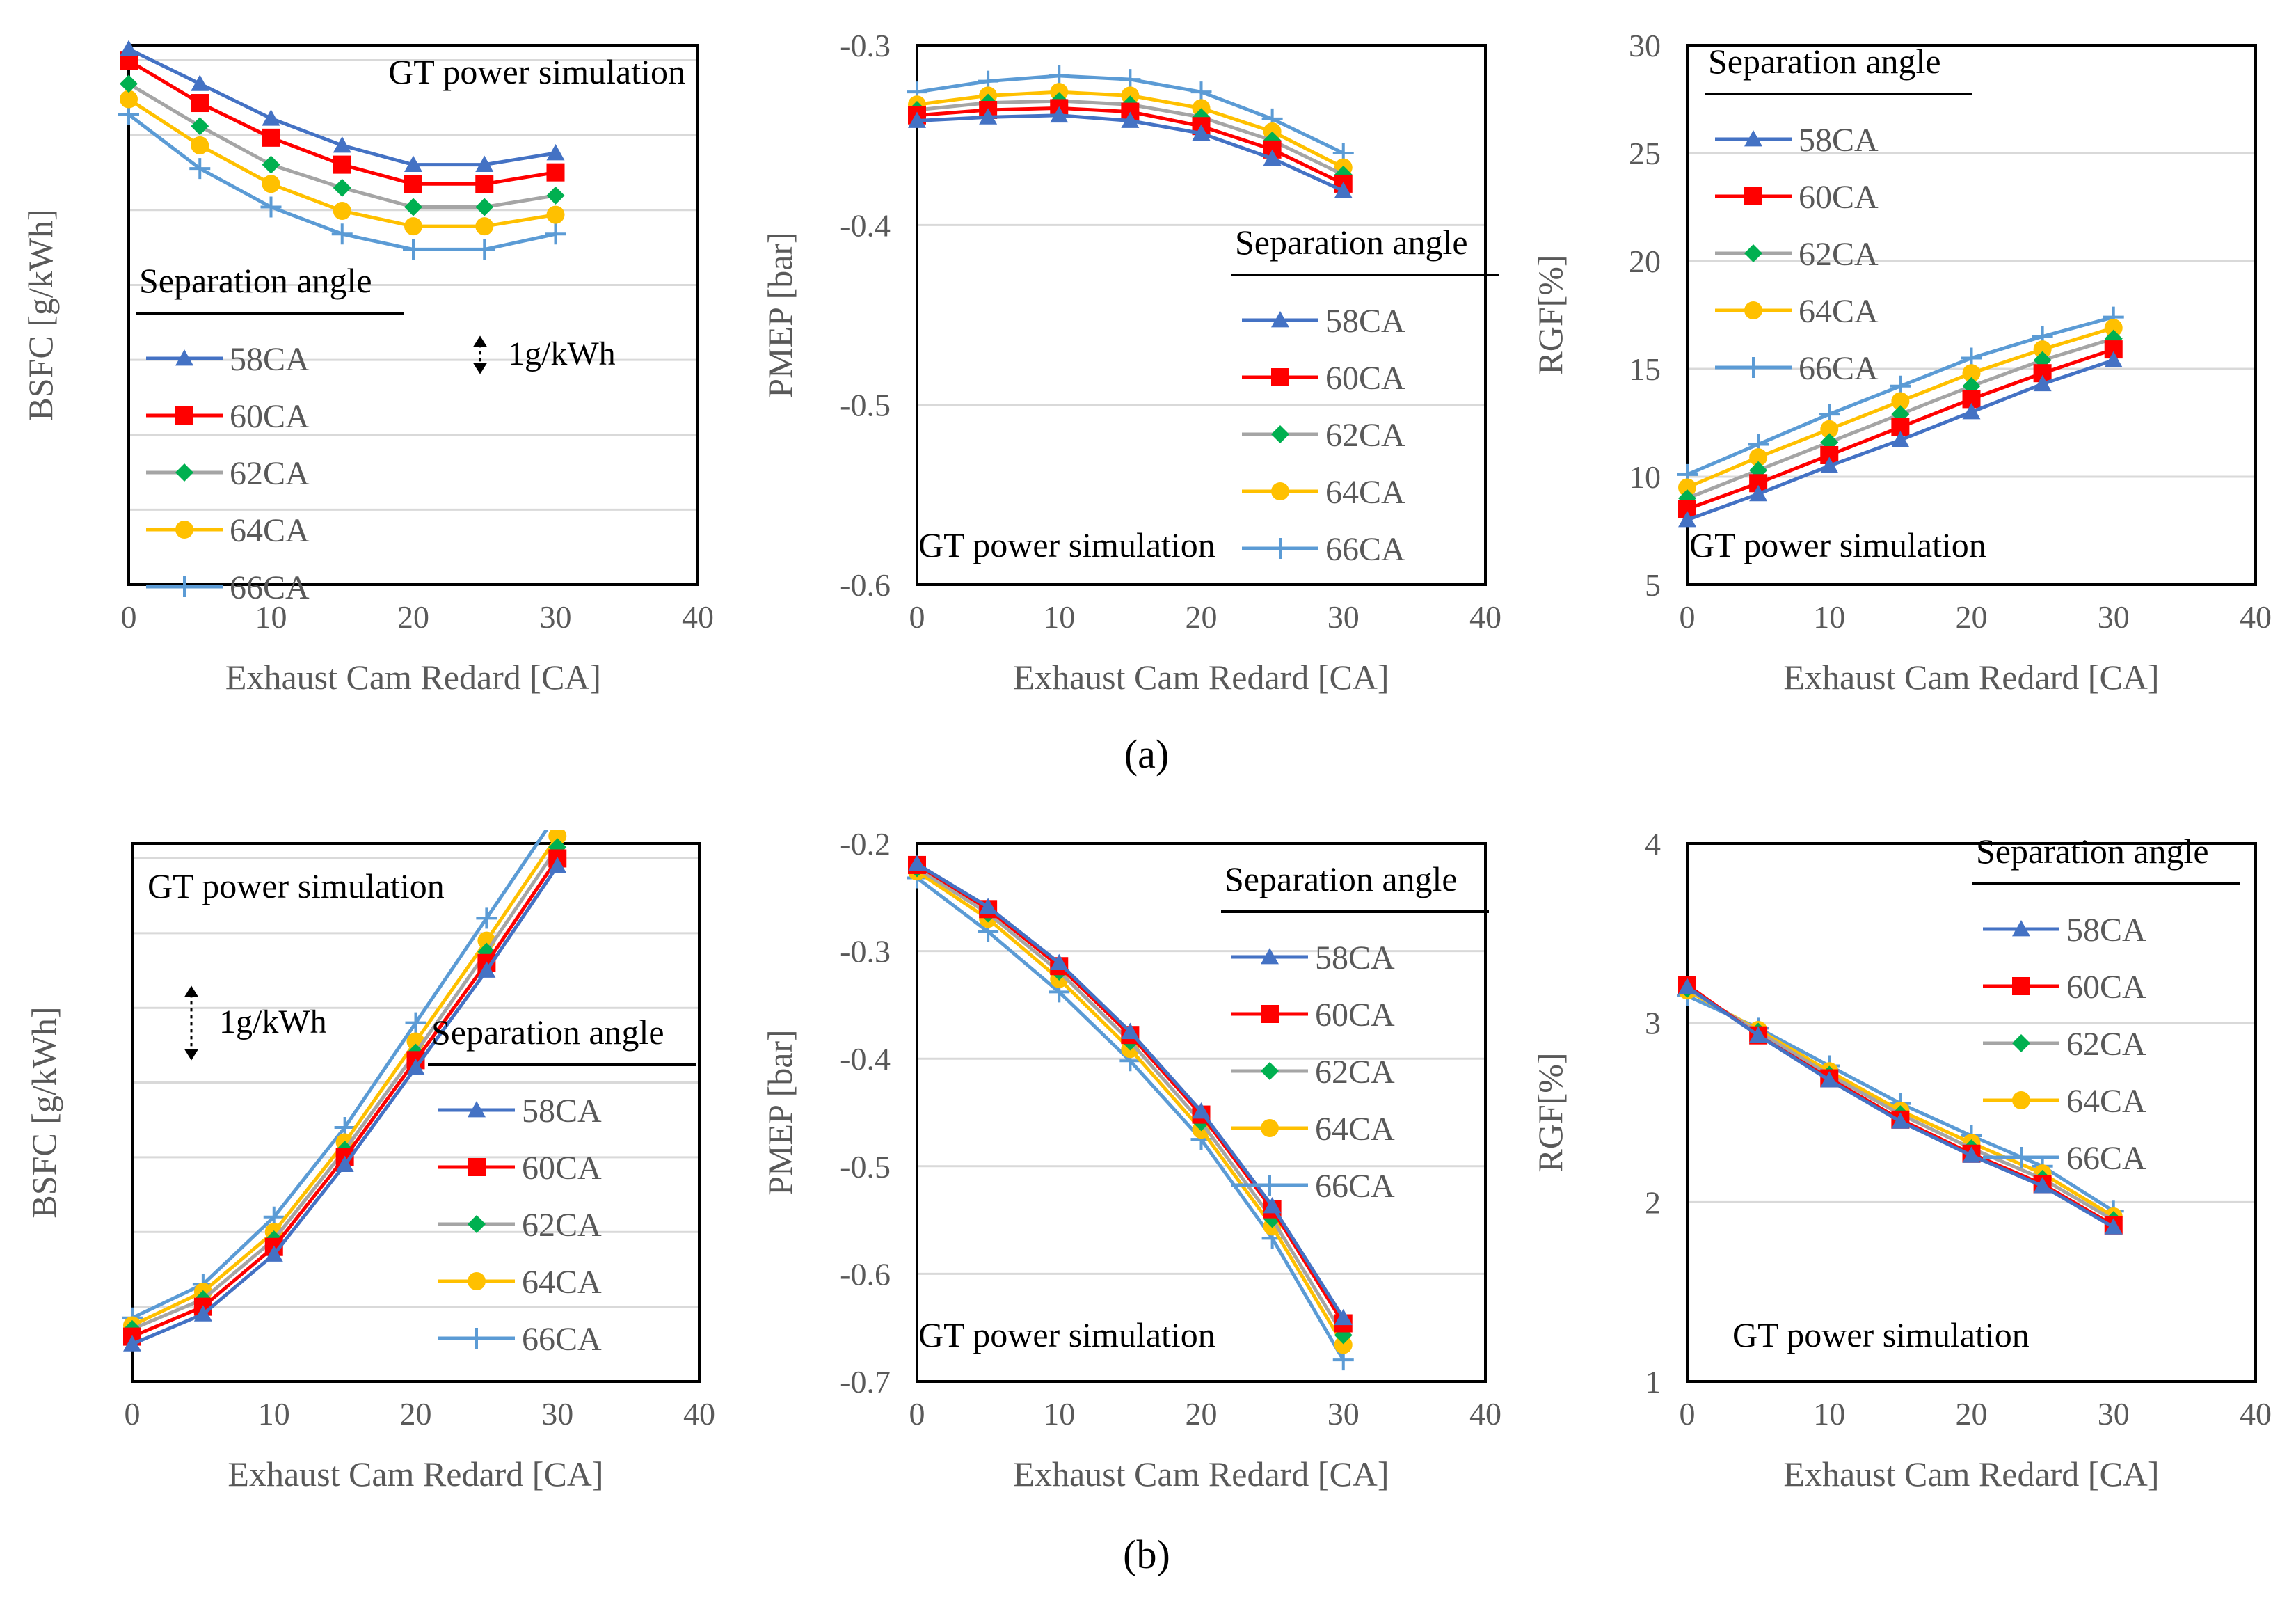  I want to click on scale-arrow-down, so click(191, 1055).